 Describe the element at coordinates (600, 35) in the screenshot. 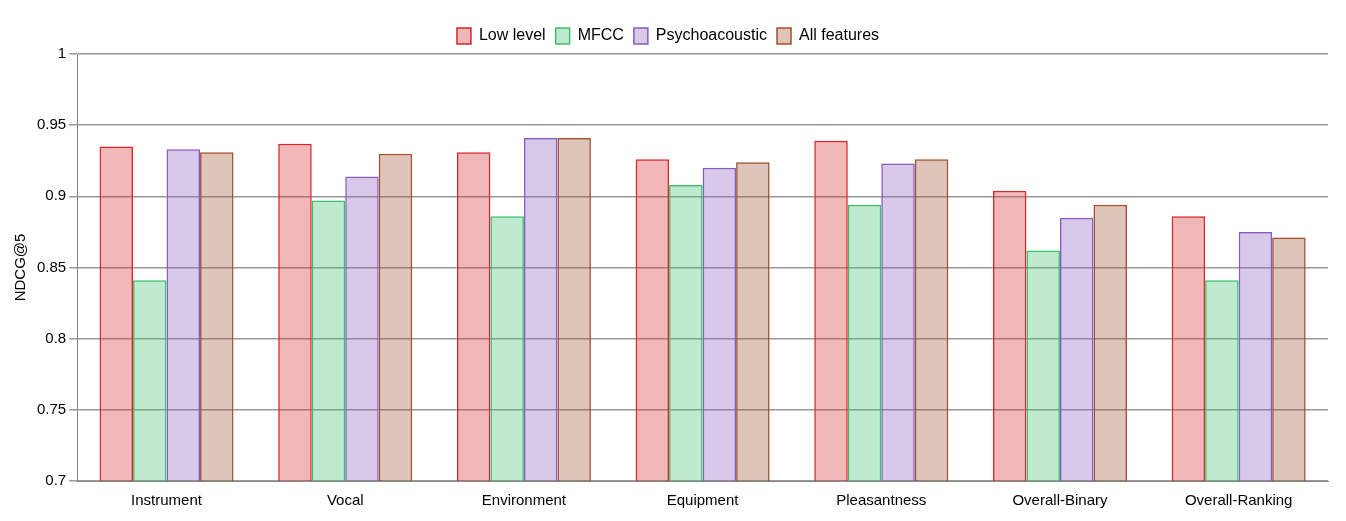

I see `legend-label: MFCC` at that location.